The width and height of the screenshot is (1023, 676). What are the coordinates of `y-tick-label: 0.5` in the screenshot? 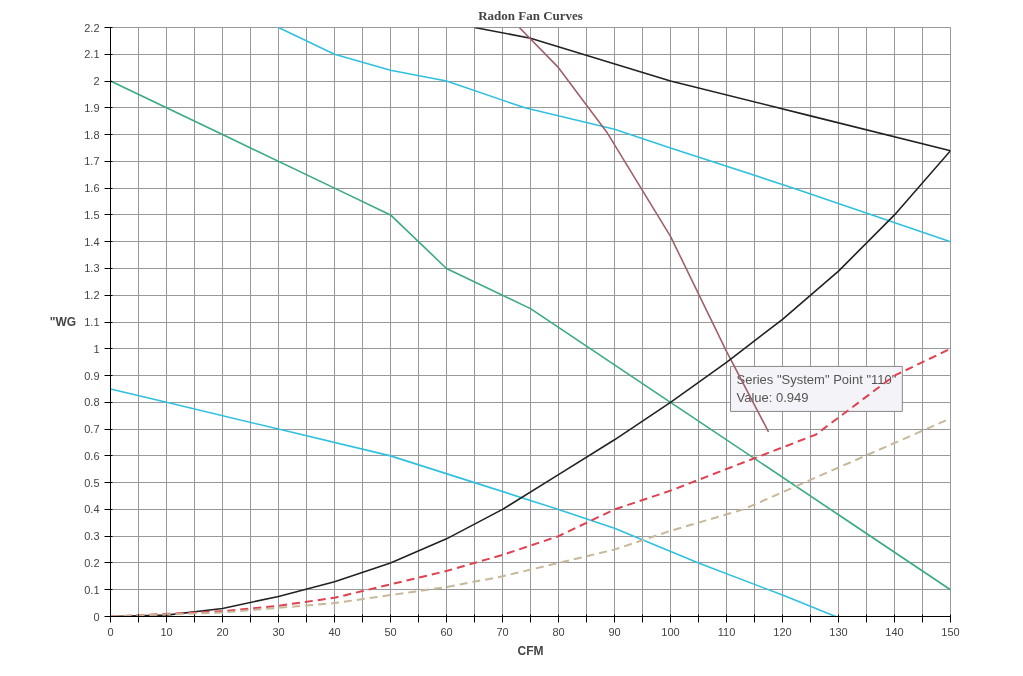 It's located at (92, 482).